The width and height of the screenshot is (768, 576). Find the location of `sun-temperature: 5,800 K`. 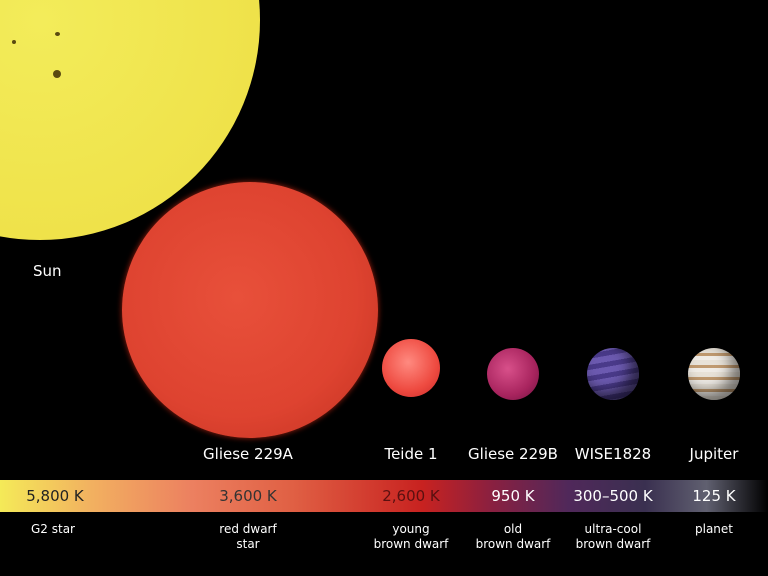

sun-temperature: 5,800 K is located at coordinates (55, 496).